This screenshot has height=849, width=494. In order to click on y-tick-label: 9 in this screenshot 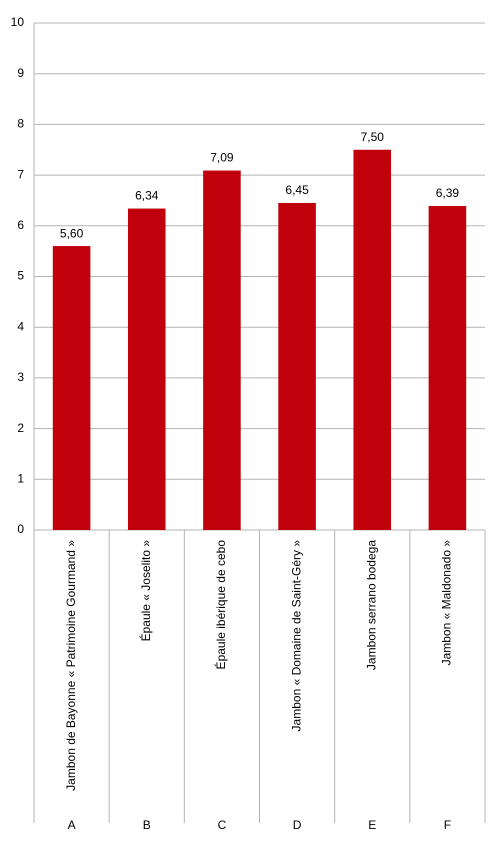, I will do `click(20, 73)`.